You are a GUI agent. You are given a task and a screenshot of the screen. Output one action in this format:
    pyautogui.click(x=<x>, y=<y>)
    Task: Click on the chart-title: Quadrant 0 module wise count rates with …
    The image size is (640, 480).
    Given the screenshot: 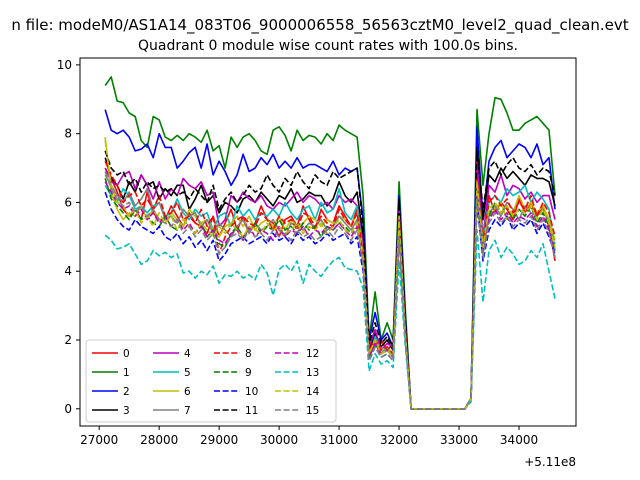 What is the action you would take?
    pyautogui.click(x=328, y=46)
    